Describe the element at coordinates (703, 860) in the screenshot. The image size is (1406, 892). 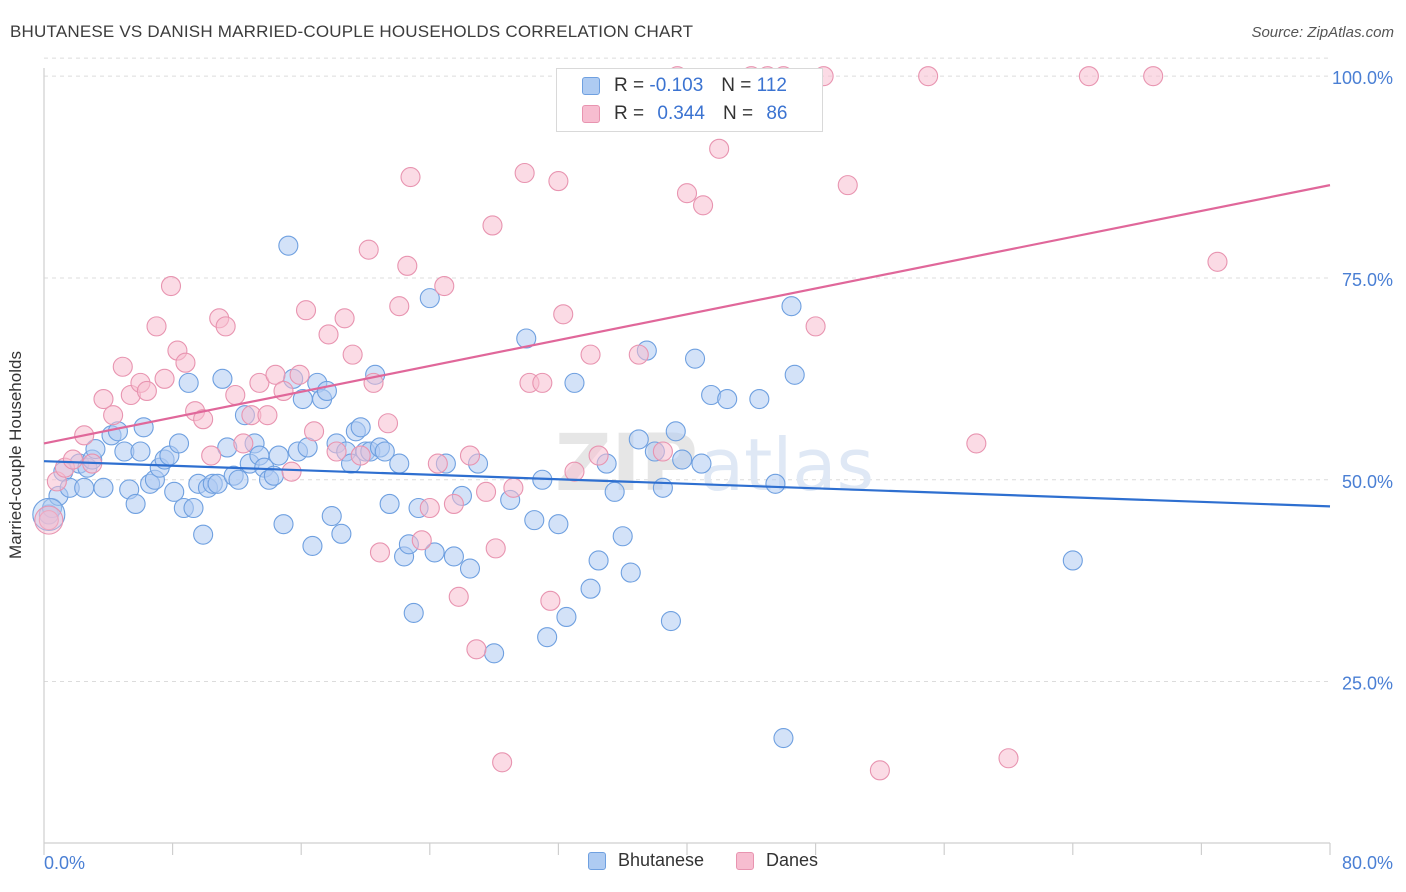
I see `bottom-legend: Bhutanese Danes` at that location.